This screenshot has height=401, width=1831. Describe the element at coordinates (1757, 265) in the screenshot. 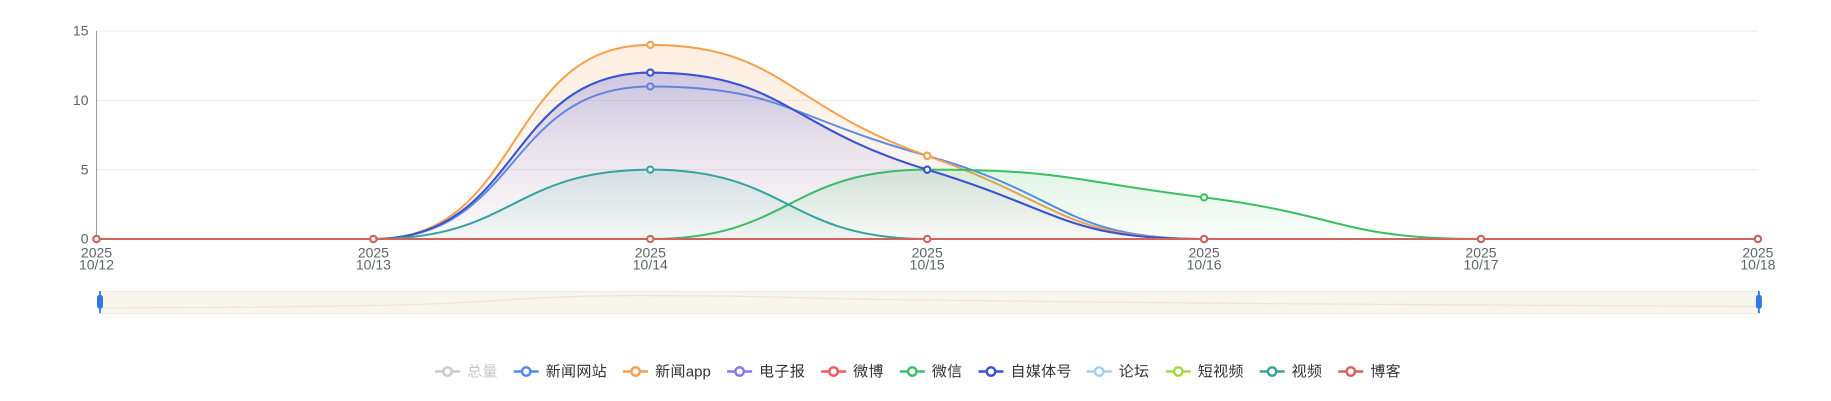

I see `svg-text: 10/18` at that location.